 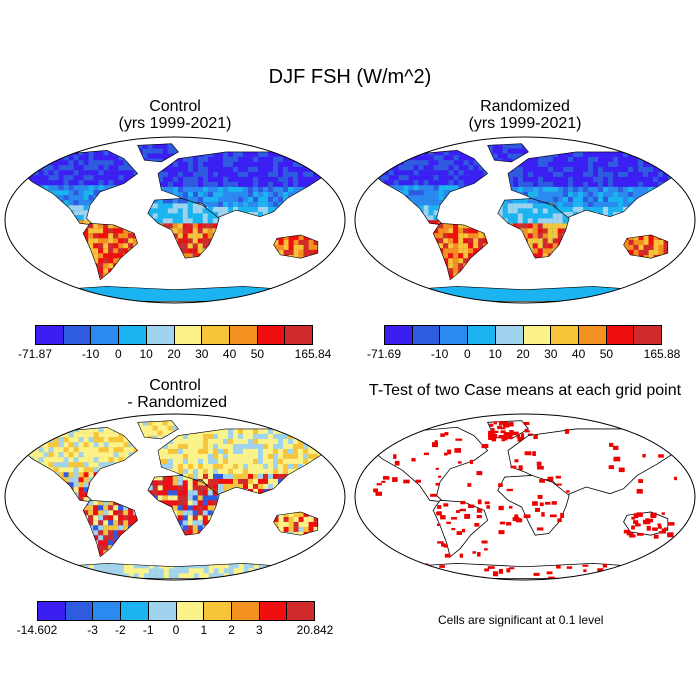 What do you see at coordinates (231, 630) in the screenshot?
I see `colorbar-tick-label: 2` at bounding box center [231, 630].